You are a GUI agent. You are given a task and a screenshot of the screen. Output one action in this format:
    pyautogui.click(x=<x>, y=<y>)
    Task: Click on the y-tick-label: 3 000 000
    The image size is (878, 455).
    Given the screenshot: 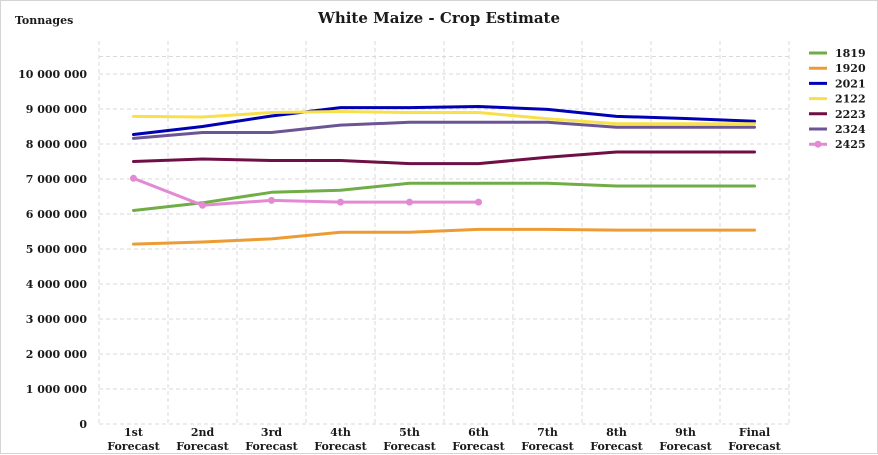 What is the action you would take?
    pyautogui.click(x=57, y=319)
    